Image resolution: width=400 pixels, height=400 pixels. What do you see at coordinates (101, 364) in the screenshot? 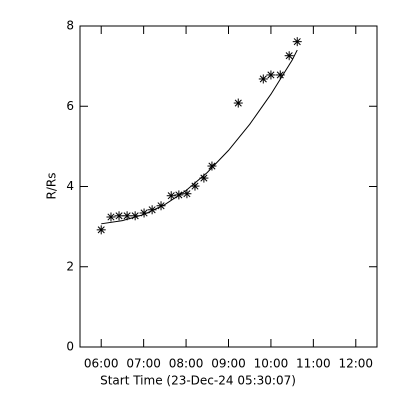
I see `x-tick-label: 06:00` at bounding box center [101, 364].